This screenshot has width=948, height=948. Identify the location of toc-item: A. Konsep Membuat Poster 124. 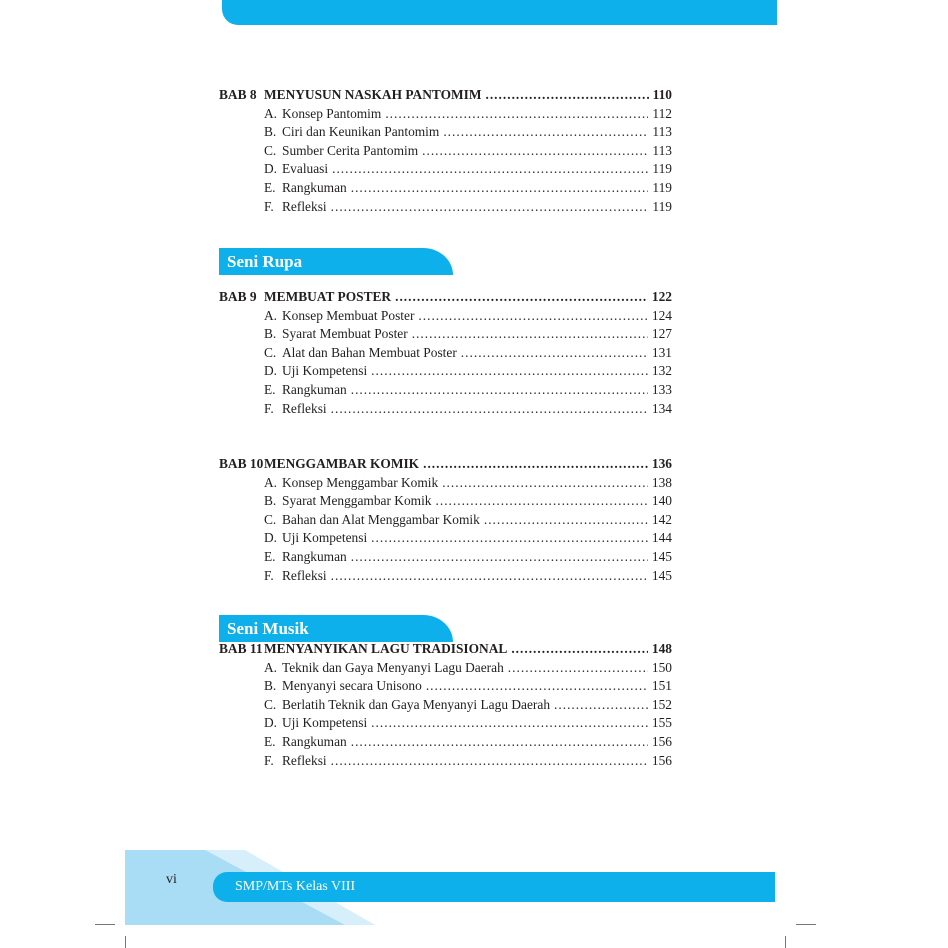
(445, 316).